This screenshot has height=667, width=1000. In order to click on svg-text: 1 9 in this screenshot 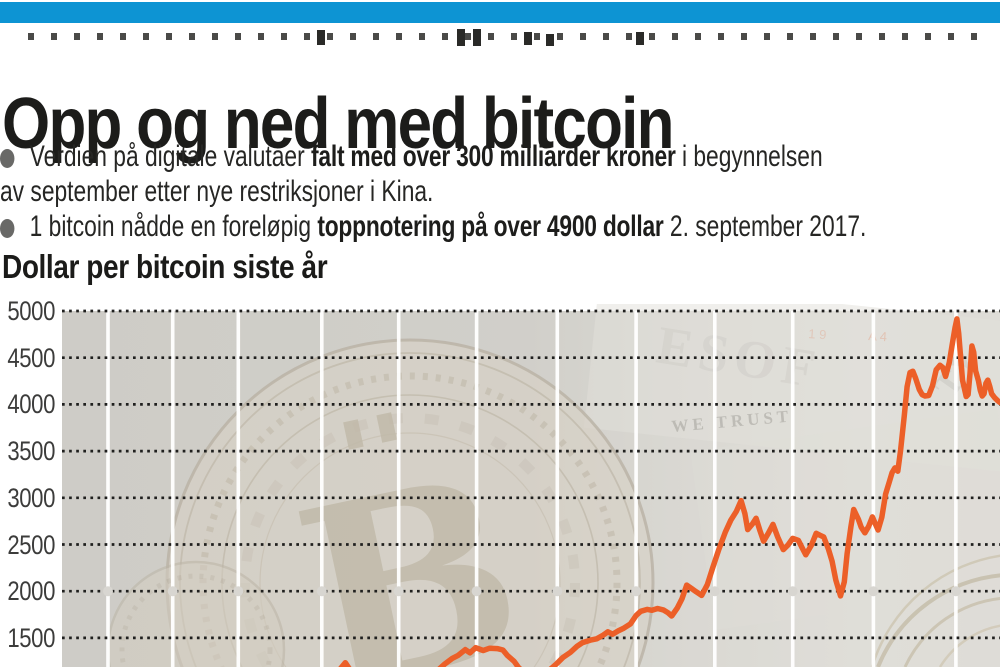, I will do `click(817, 334)`.